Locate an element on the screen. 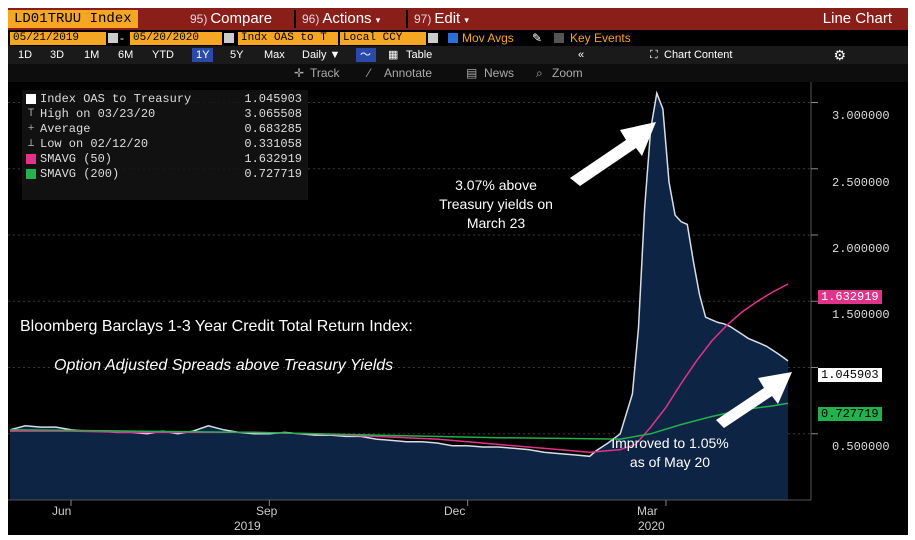 Image resolution: width=915 pixels, height=540 pixels. x-year-label: 2020 is located at coordinates (651, 526).